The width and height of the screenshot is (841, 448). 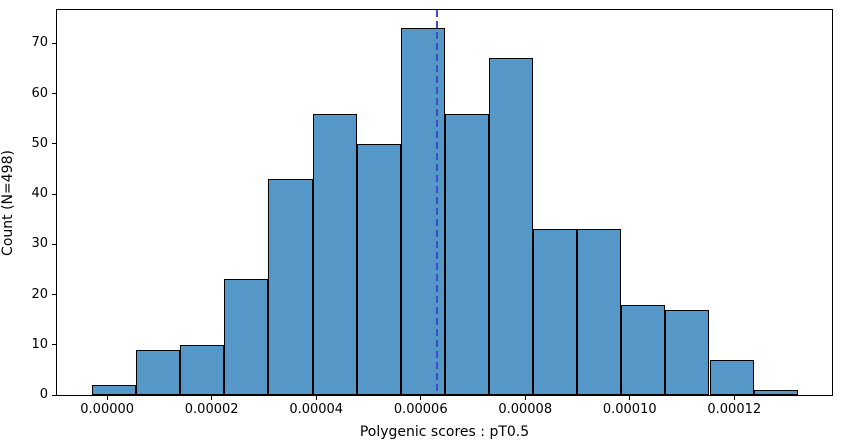 I want to click on y-tick-label: 50, so click(x=39, y=143).